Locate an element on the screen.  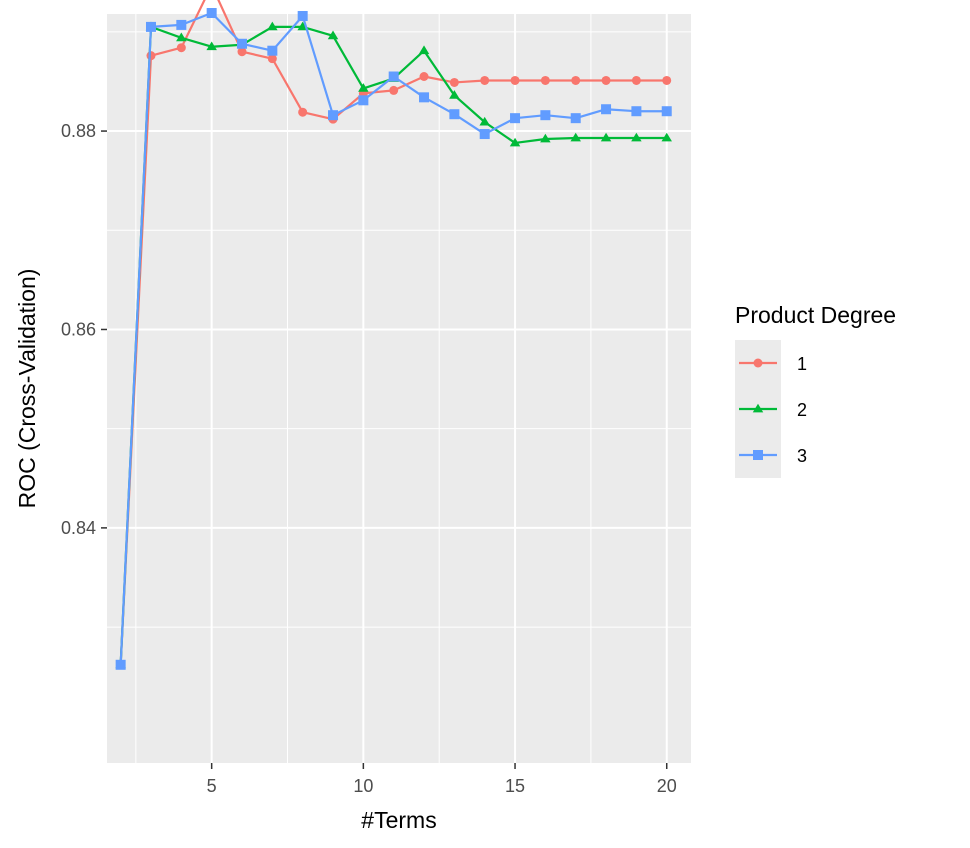
legend-label: 2 is located at coordinates (802, 410).